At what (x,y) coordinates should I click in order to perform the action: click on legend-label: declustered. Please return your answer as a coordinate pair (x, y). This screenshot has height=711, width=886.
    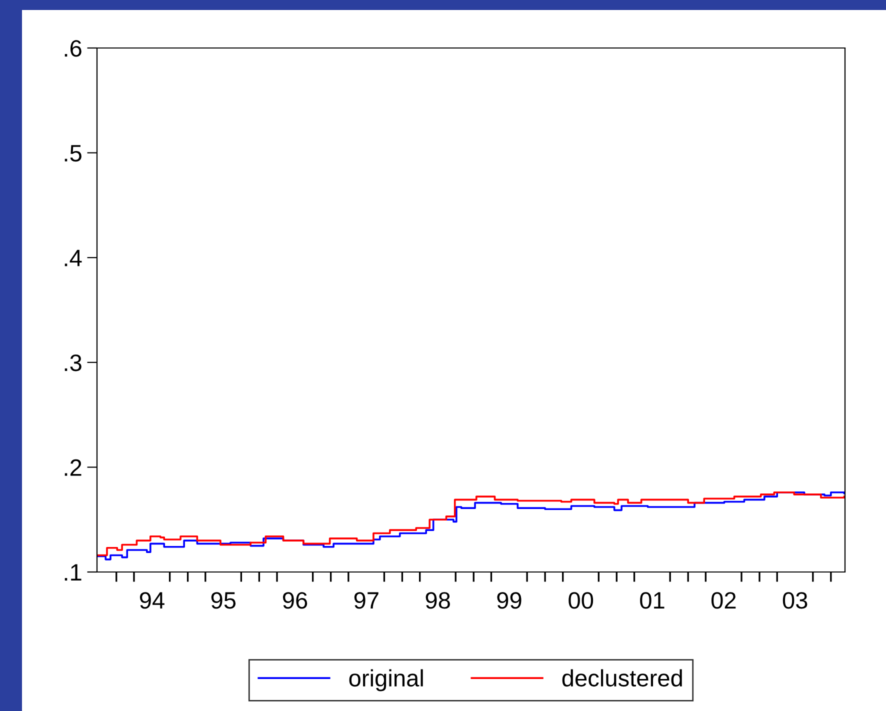
    Looking at the image, I should click on (622, 678).